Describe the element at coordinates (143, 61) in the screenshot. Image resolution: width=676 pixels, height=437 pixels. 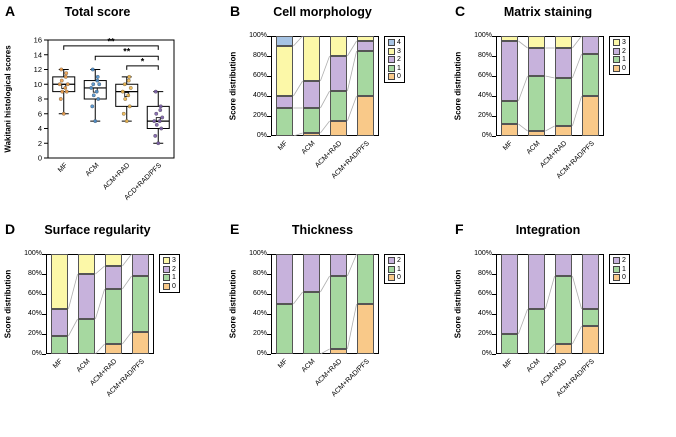
I see `significance-label: *` at that location.